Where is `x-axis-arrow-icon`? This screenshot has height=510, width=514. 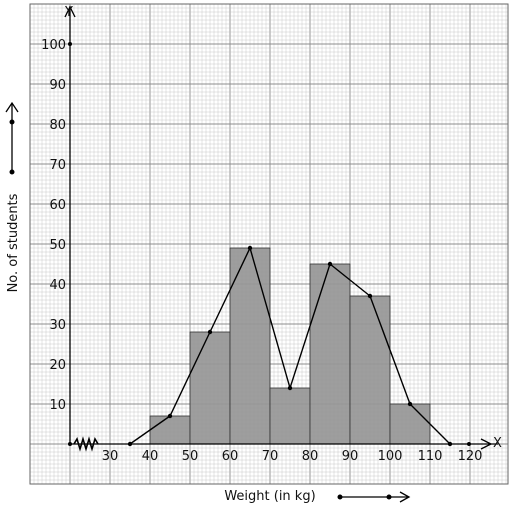 x-axis-arrow-icon is located at coordinates (374, 497).